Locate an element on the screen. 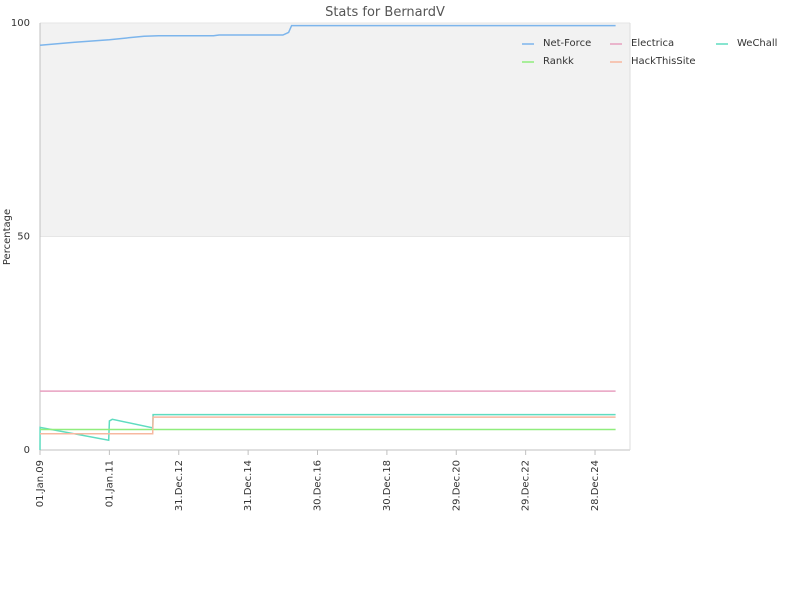 The height and width of the screenshot is (604, 800). x-tick-label: 31.Dec.12 is located at coordinates (179, 485).